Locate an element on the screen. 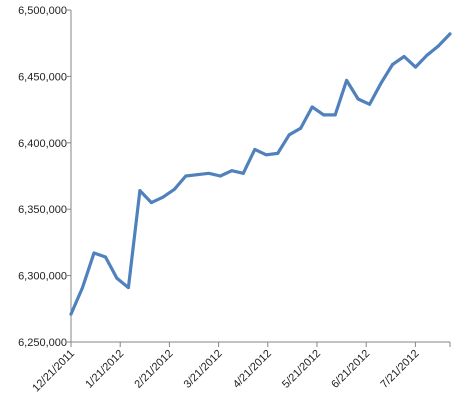  y-tick-label: 6,450,000 is located at coordinates (42, 77).